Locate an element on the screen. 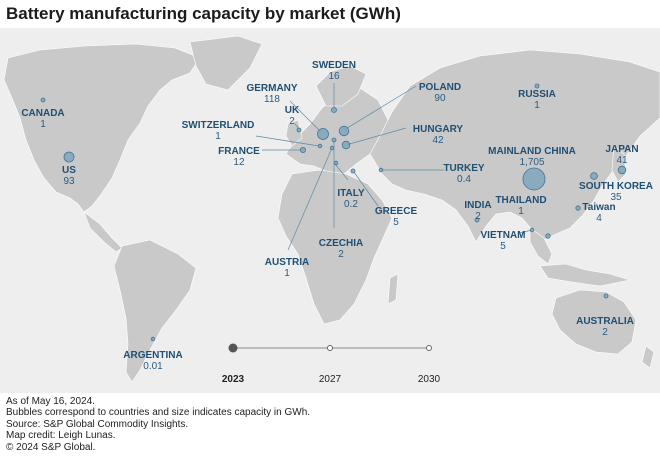 Image resolution: width=660 pixels, height=465 pixels. label-turkey: TURKEY 0.4 is located at coordinates (464, 174).